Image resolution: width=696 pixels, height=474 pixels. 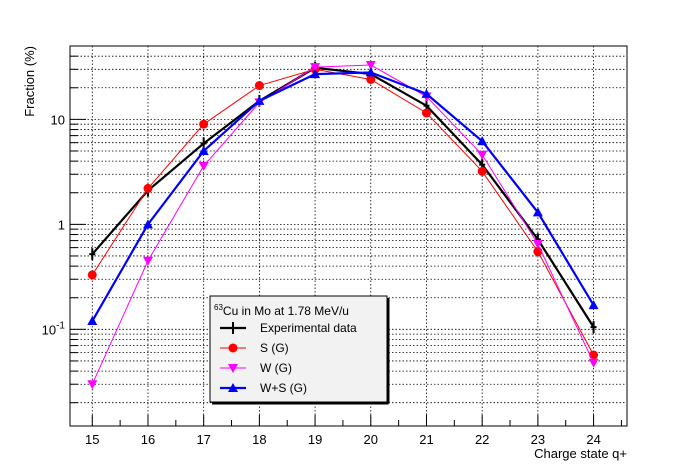 I want to click on x-tick-label: 21, so click(x=426, y=439).